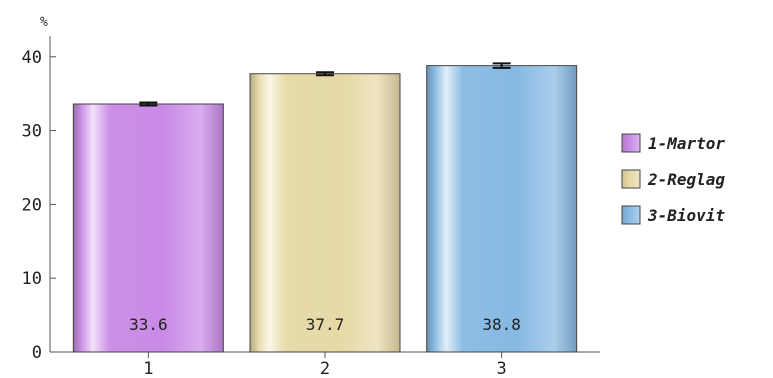 The height and width of the screenshot is (378, 773). Describe the element at coordinates (502, 368) in the screenshot. I see `x-tick-label: 3` at that location.